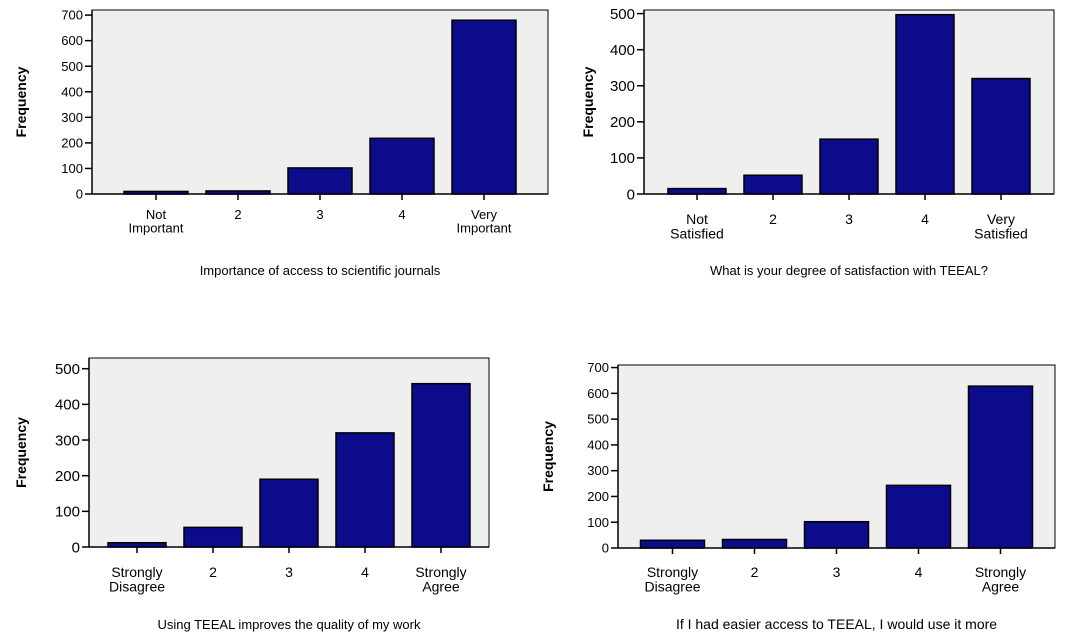 Image resolution: width=1065 pixels, height=635 pixels. Describe the element at coordinates (156, 221) in the screenshot. I see `x-tick-label: Not Important` at that location.